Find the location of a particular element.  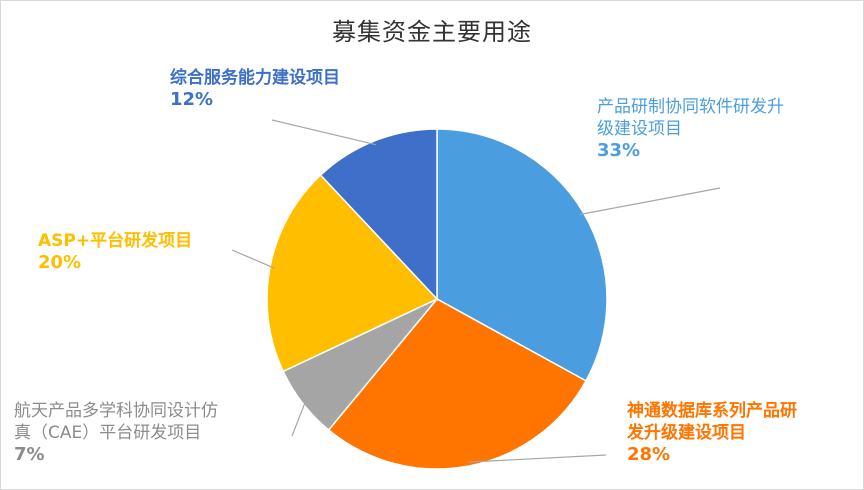

slice-asp-platform is located at coordinates (352, 273).